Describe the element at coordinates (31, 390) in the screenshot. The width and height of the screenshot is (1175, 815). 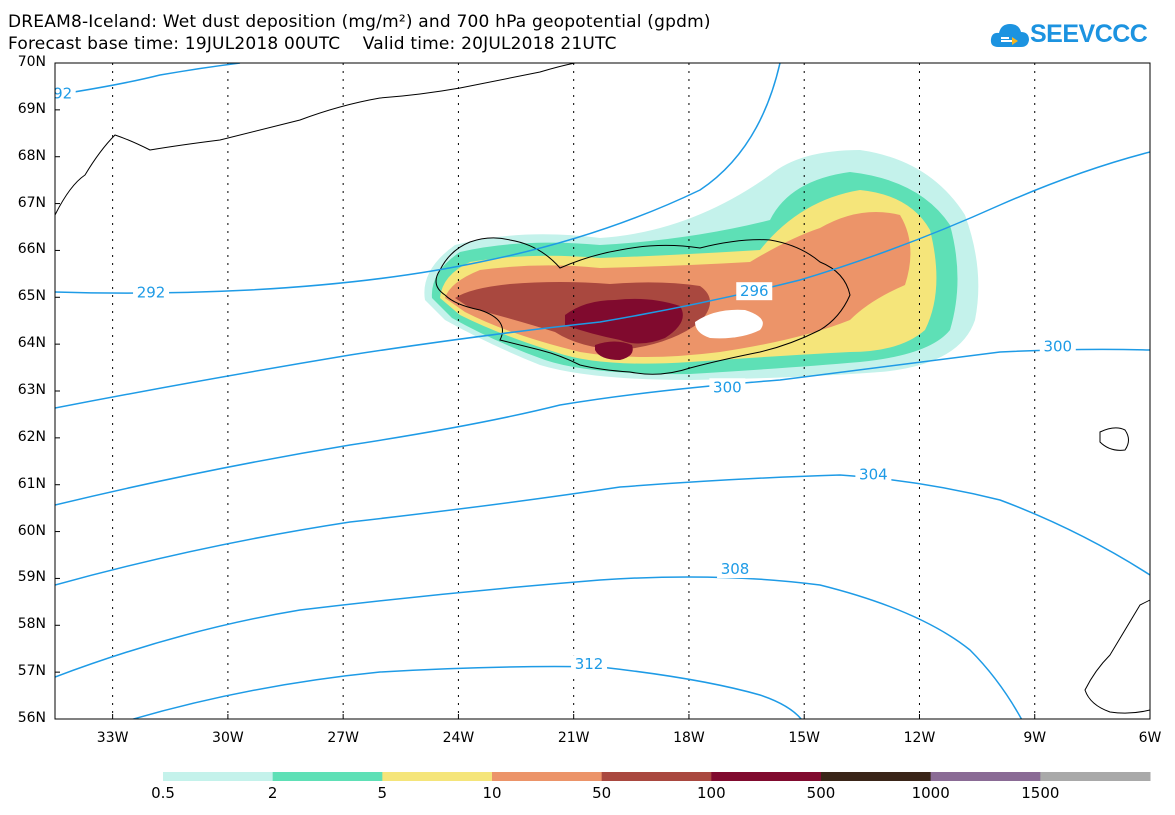
I see `lat-label: 63N` at that location.